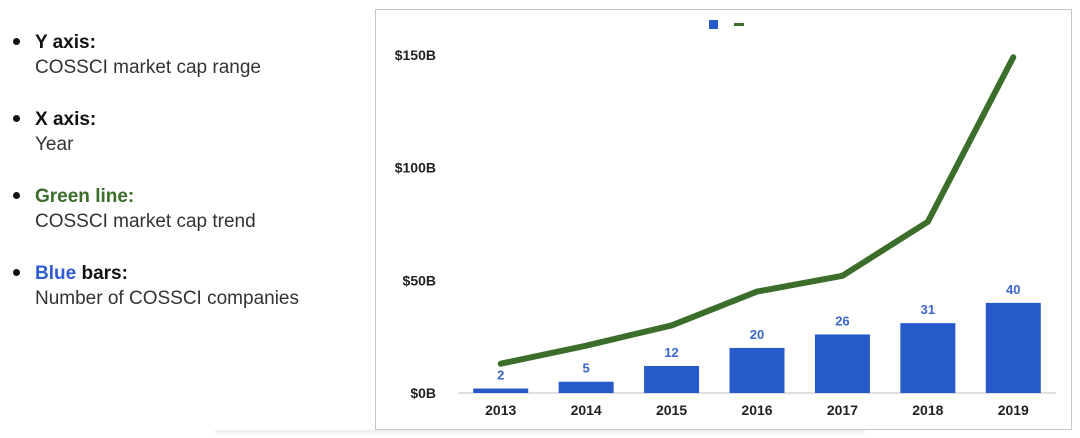 The height and width of the screenshot is (438, 1080). Describe the element at coordinates (500, 410) in the screenshot. I see `x-tick-label: 2013` at that location.